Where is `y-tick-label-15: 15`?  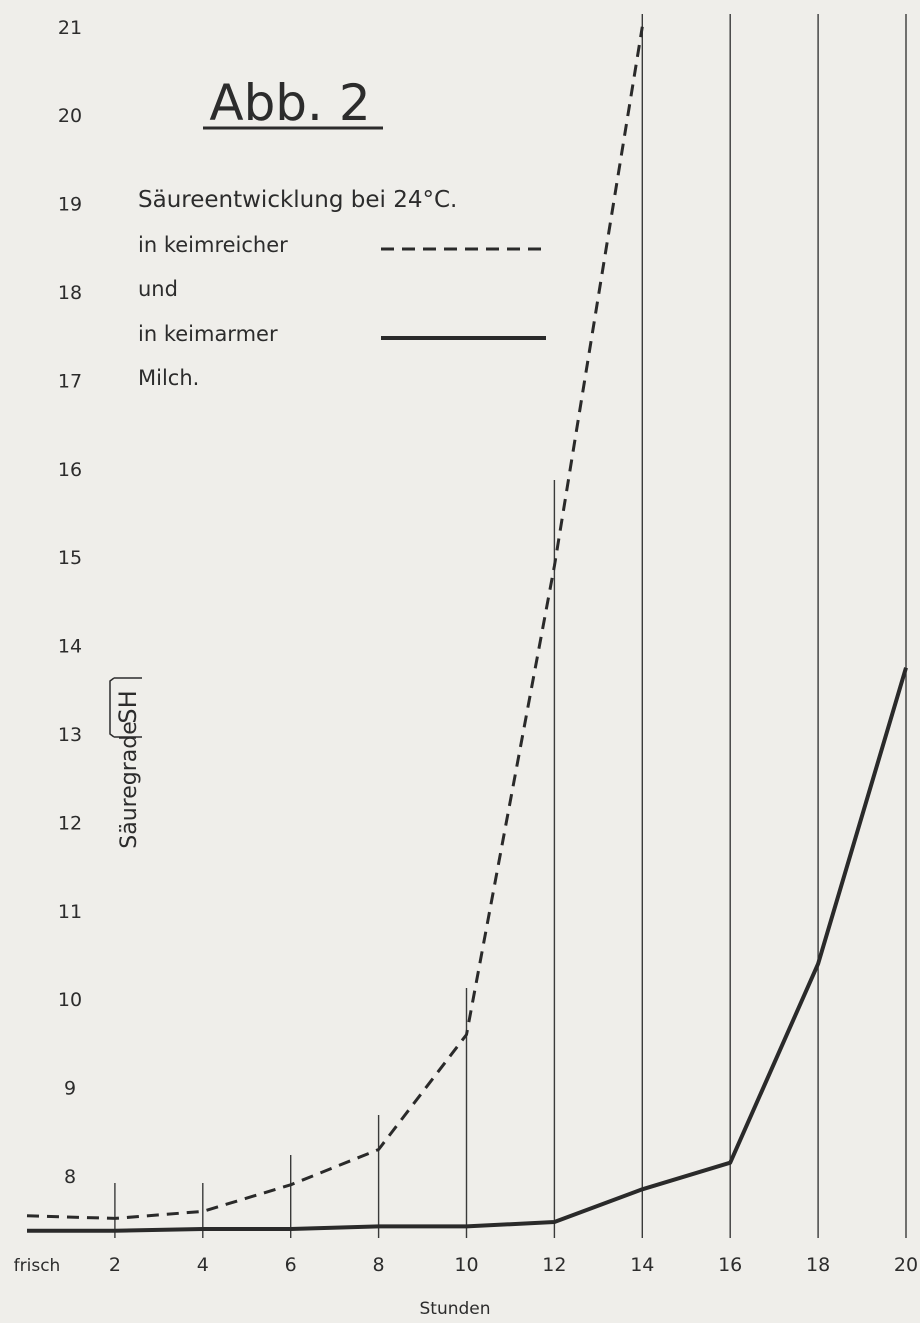 y-tick-label-15: 15 is located at coordinates (70, 558).